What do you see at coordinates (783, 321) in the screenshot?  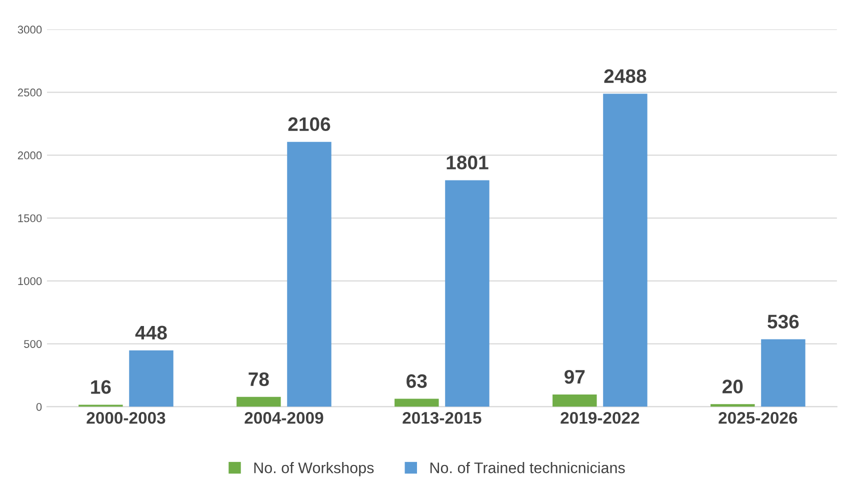 I see `data-label: 536` at bounding box center [783, 321].